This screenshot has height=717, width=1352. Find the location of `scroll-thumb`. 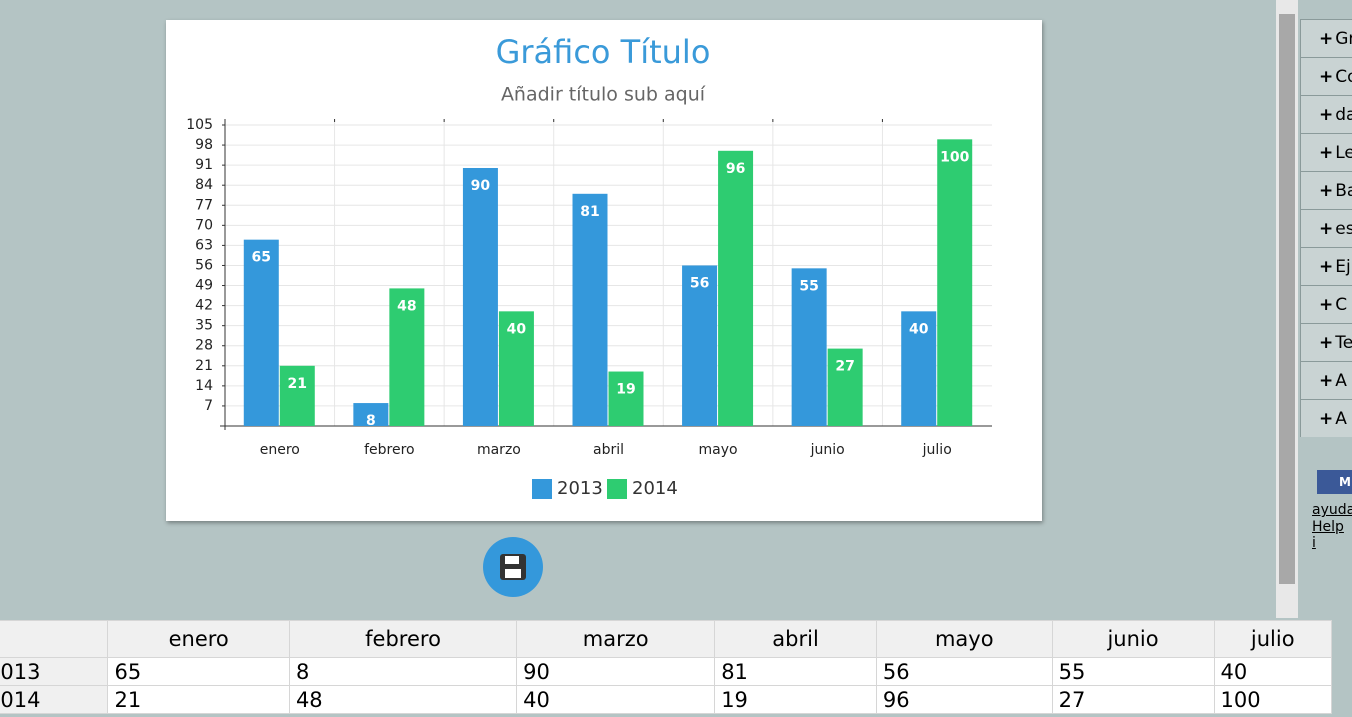

scroll-thumb is located at coordinates (1287, 299).